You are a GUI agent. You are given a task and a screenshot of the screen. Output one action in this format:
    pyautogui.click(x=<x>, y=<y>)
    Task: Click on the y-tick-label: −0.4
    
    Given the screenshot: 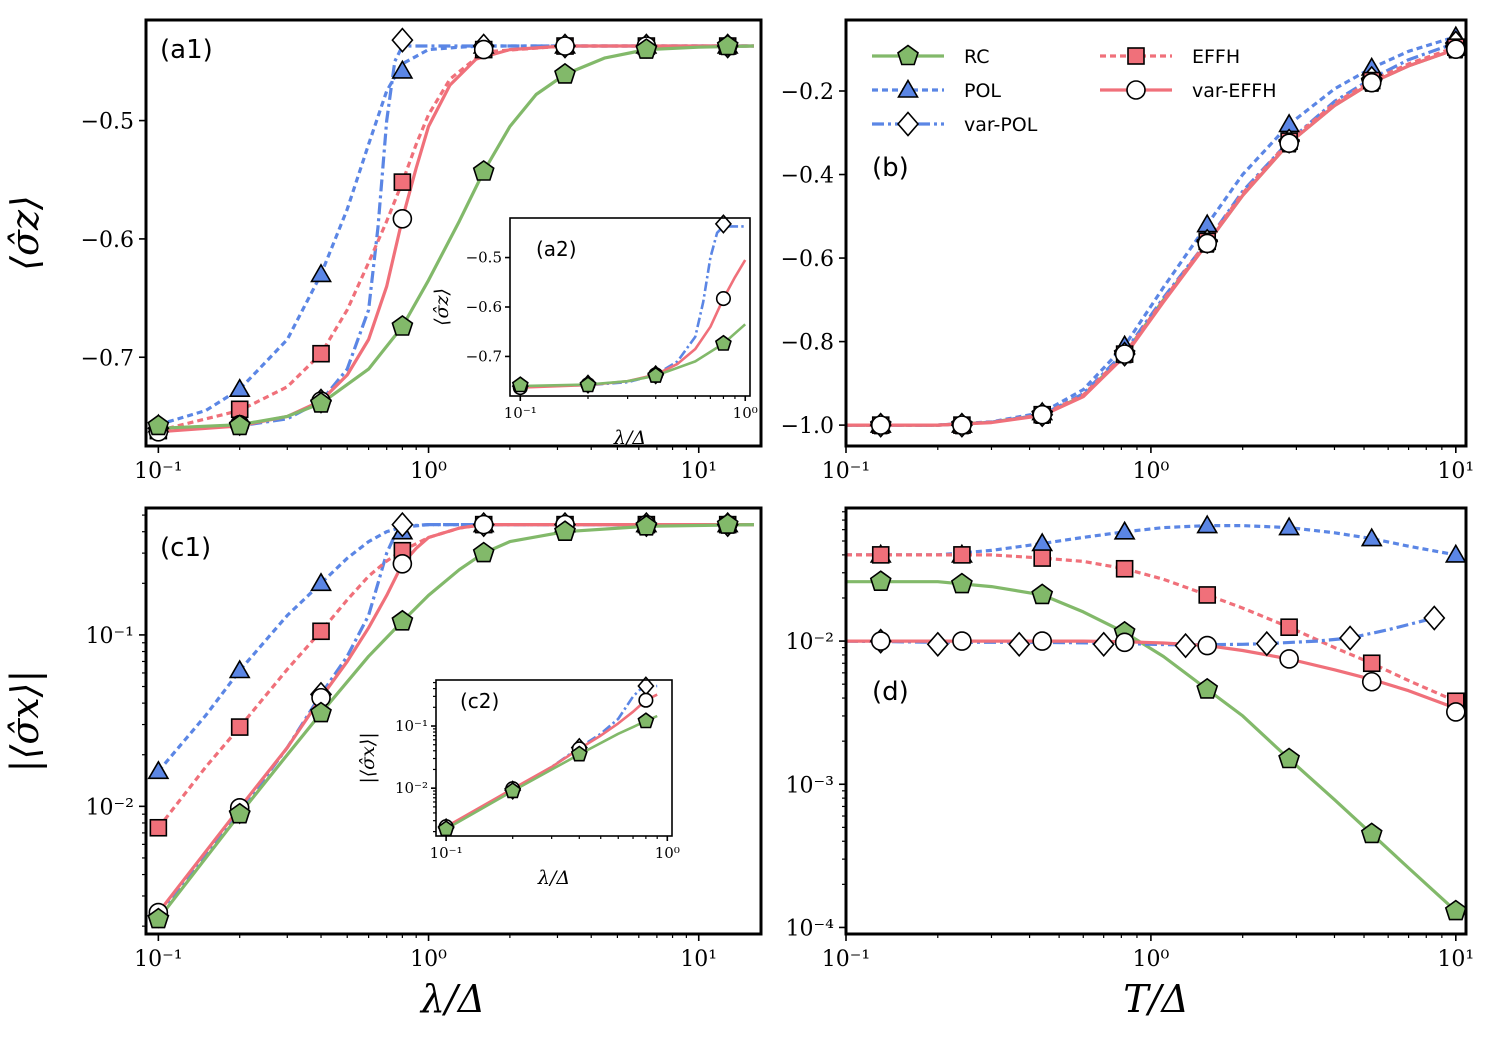 What is the action you would take?
    pyautogui.click(x=807, y=176)
    